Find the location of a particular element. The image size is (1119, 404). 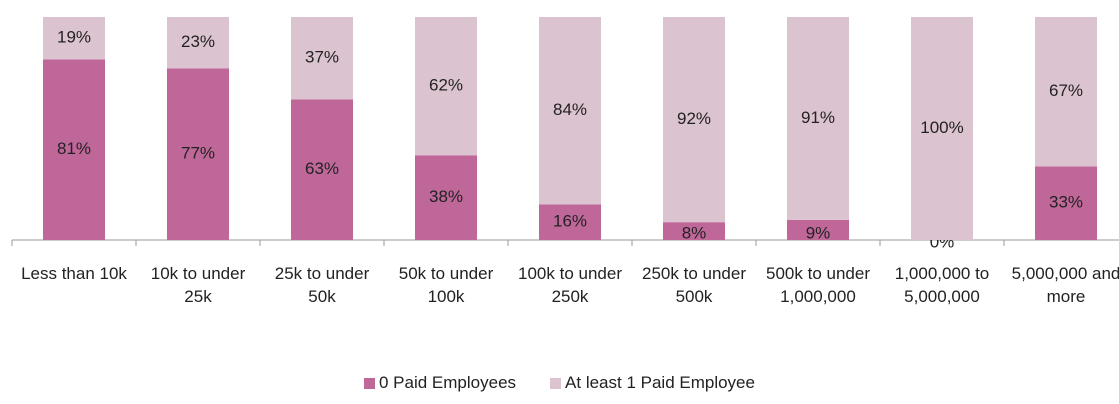

value-label: 37% is located at coordinates (322, 57).